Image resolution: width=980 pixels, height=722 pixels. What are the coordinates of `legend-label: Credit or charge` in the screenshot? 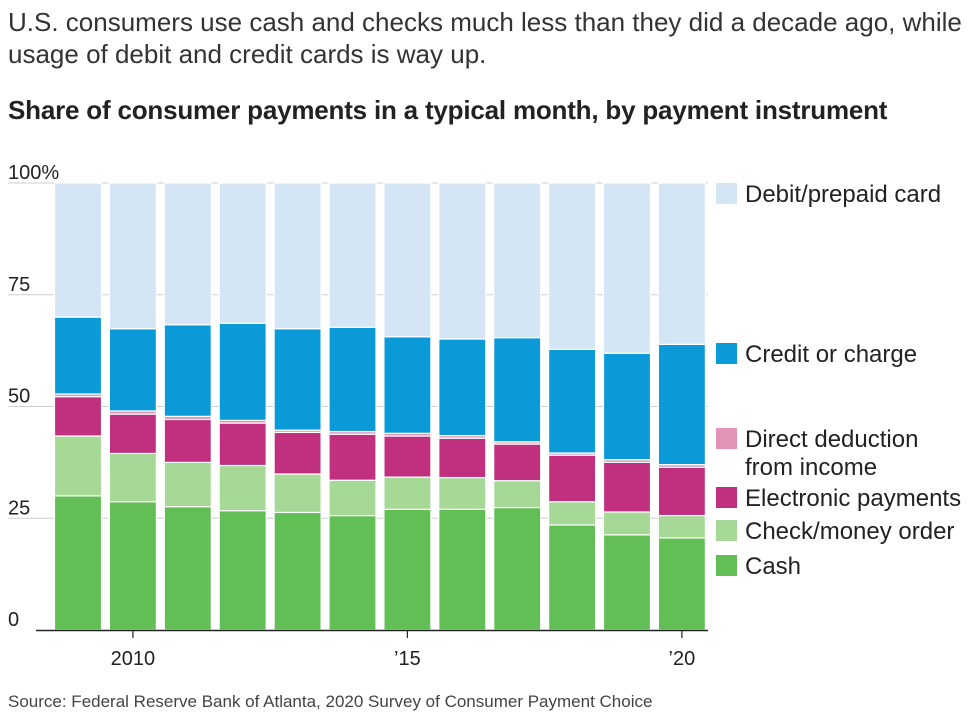 It's located at (831, 354).